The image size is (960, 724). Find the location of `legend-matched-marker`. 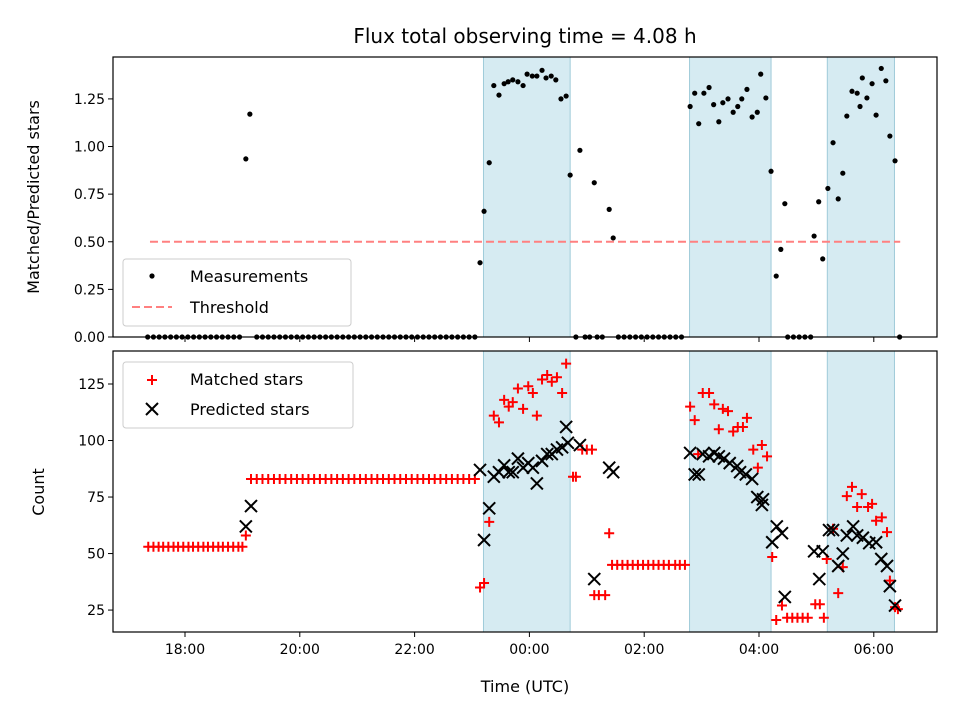

legend-matched-marker is located at coordinates (152, 380).